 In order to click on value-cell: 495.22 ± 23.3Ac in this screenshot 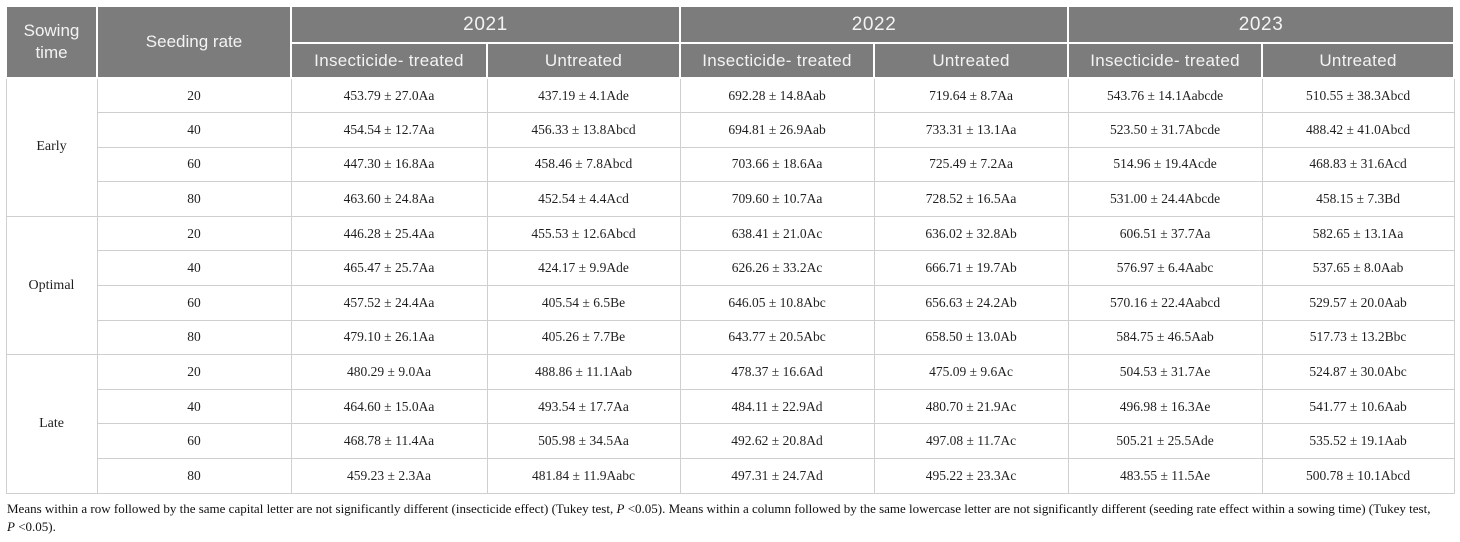, I will do `click(971, 476)`.